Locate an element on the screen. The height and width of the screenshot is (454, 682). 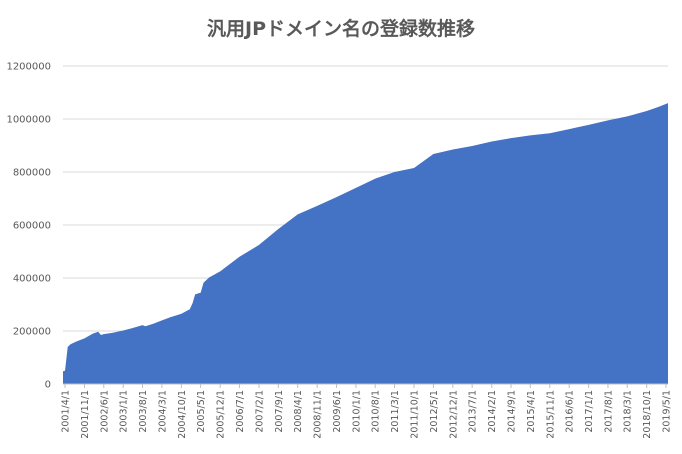
x-tick-label: 2004/10/1 is located at coordinates (182, 414).